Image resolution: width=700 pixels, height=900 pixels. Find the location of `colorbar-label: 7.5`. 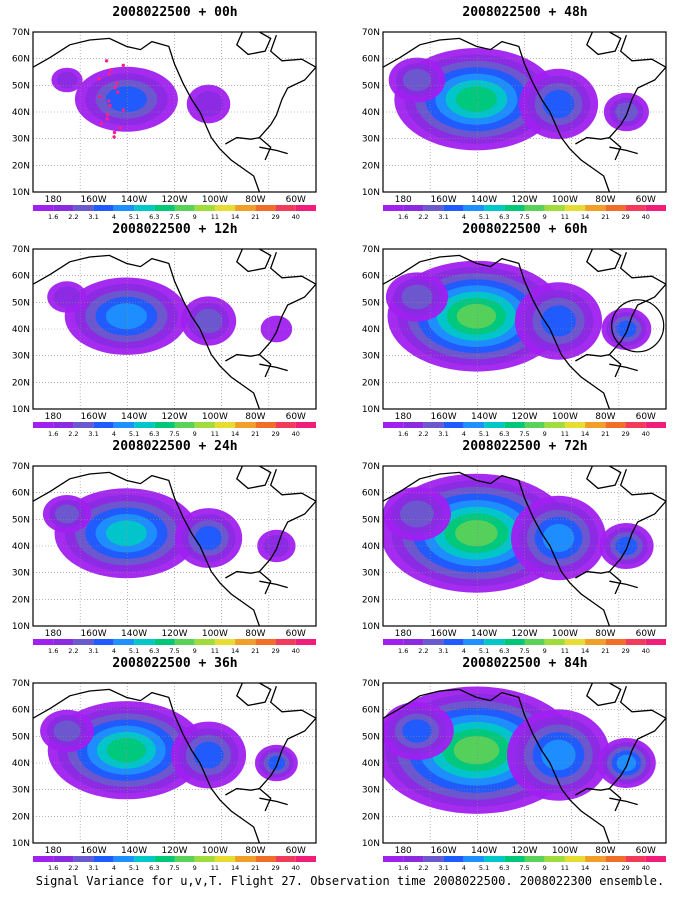

colorbar-label: 7.5 is located at coordinates (174, 650).